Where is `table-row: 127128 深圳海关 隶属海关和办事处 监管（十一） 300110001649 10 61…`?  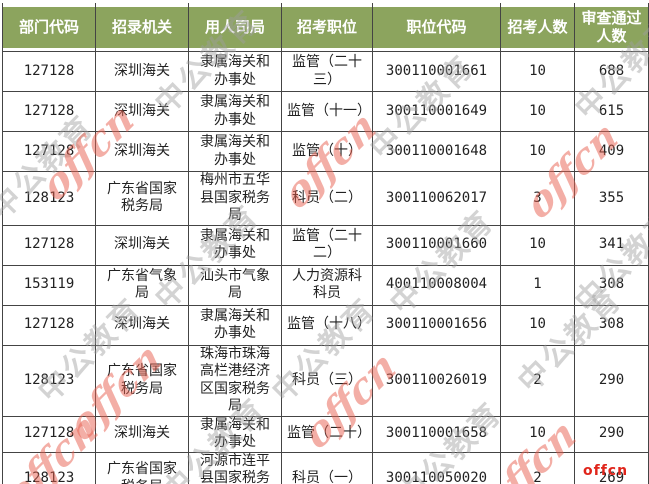
table-row: 127128 深圳海关 隶属海关和办事处 监管（十一） 300110001649 10 61… is located at coordinates (325, 111).